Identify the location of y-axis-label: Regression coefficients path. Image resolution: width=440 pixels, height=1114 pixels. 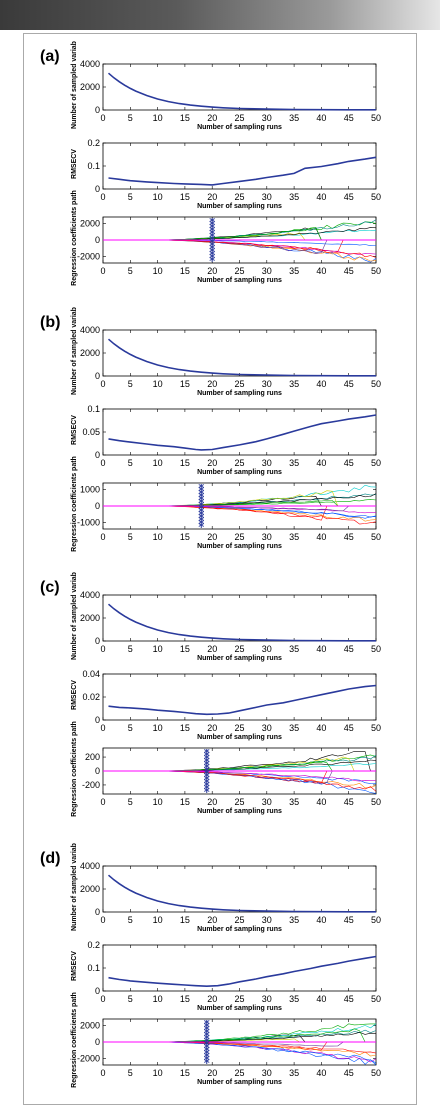
(74, 238).